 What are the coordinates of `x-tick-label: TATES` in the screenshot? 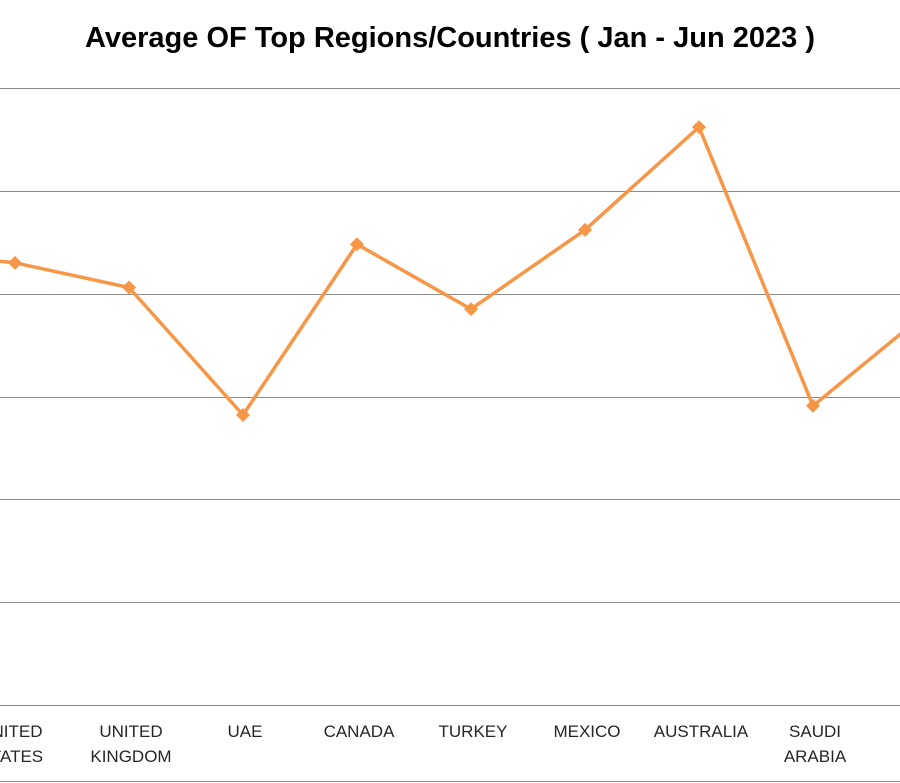 It's located at (21, 756).